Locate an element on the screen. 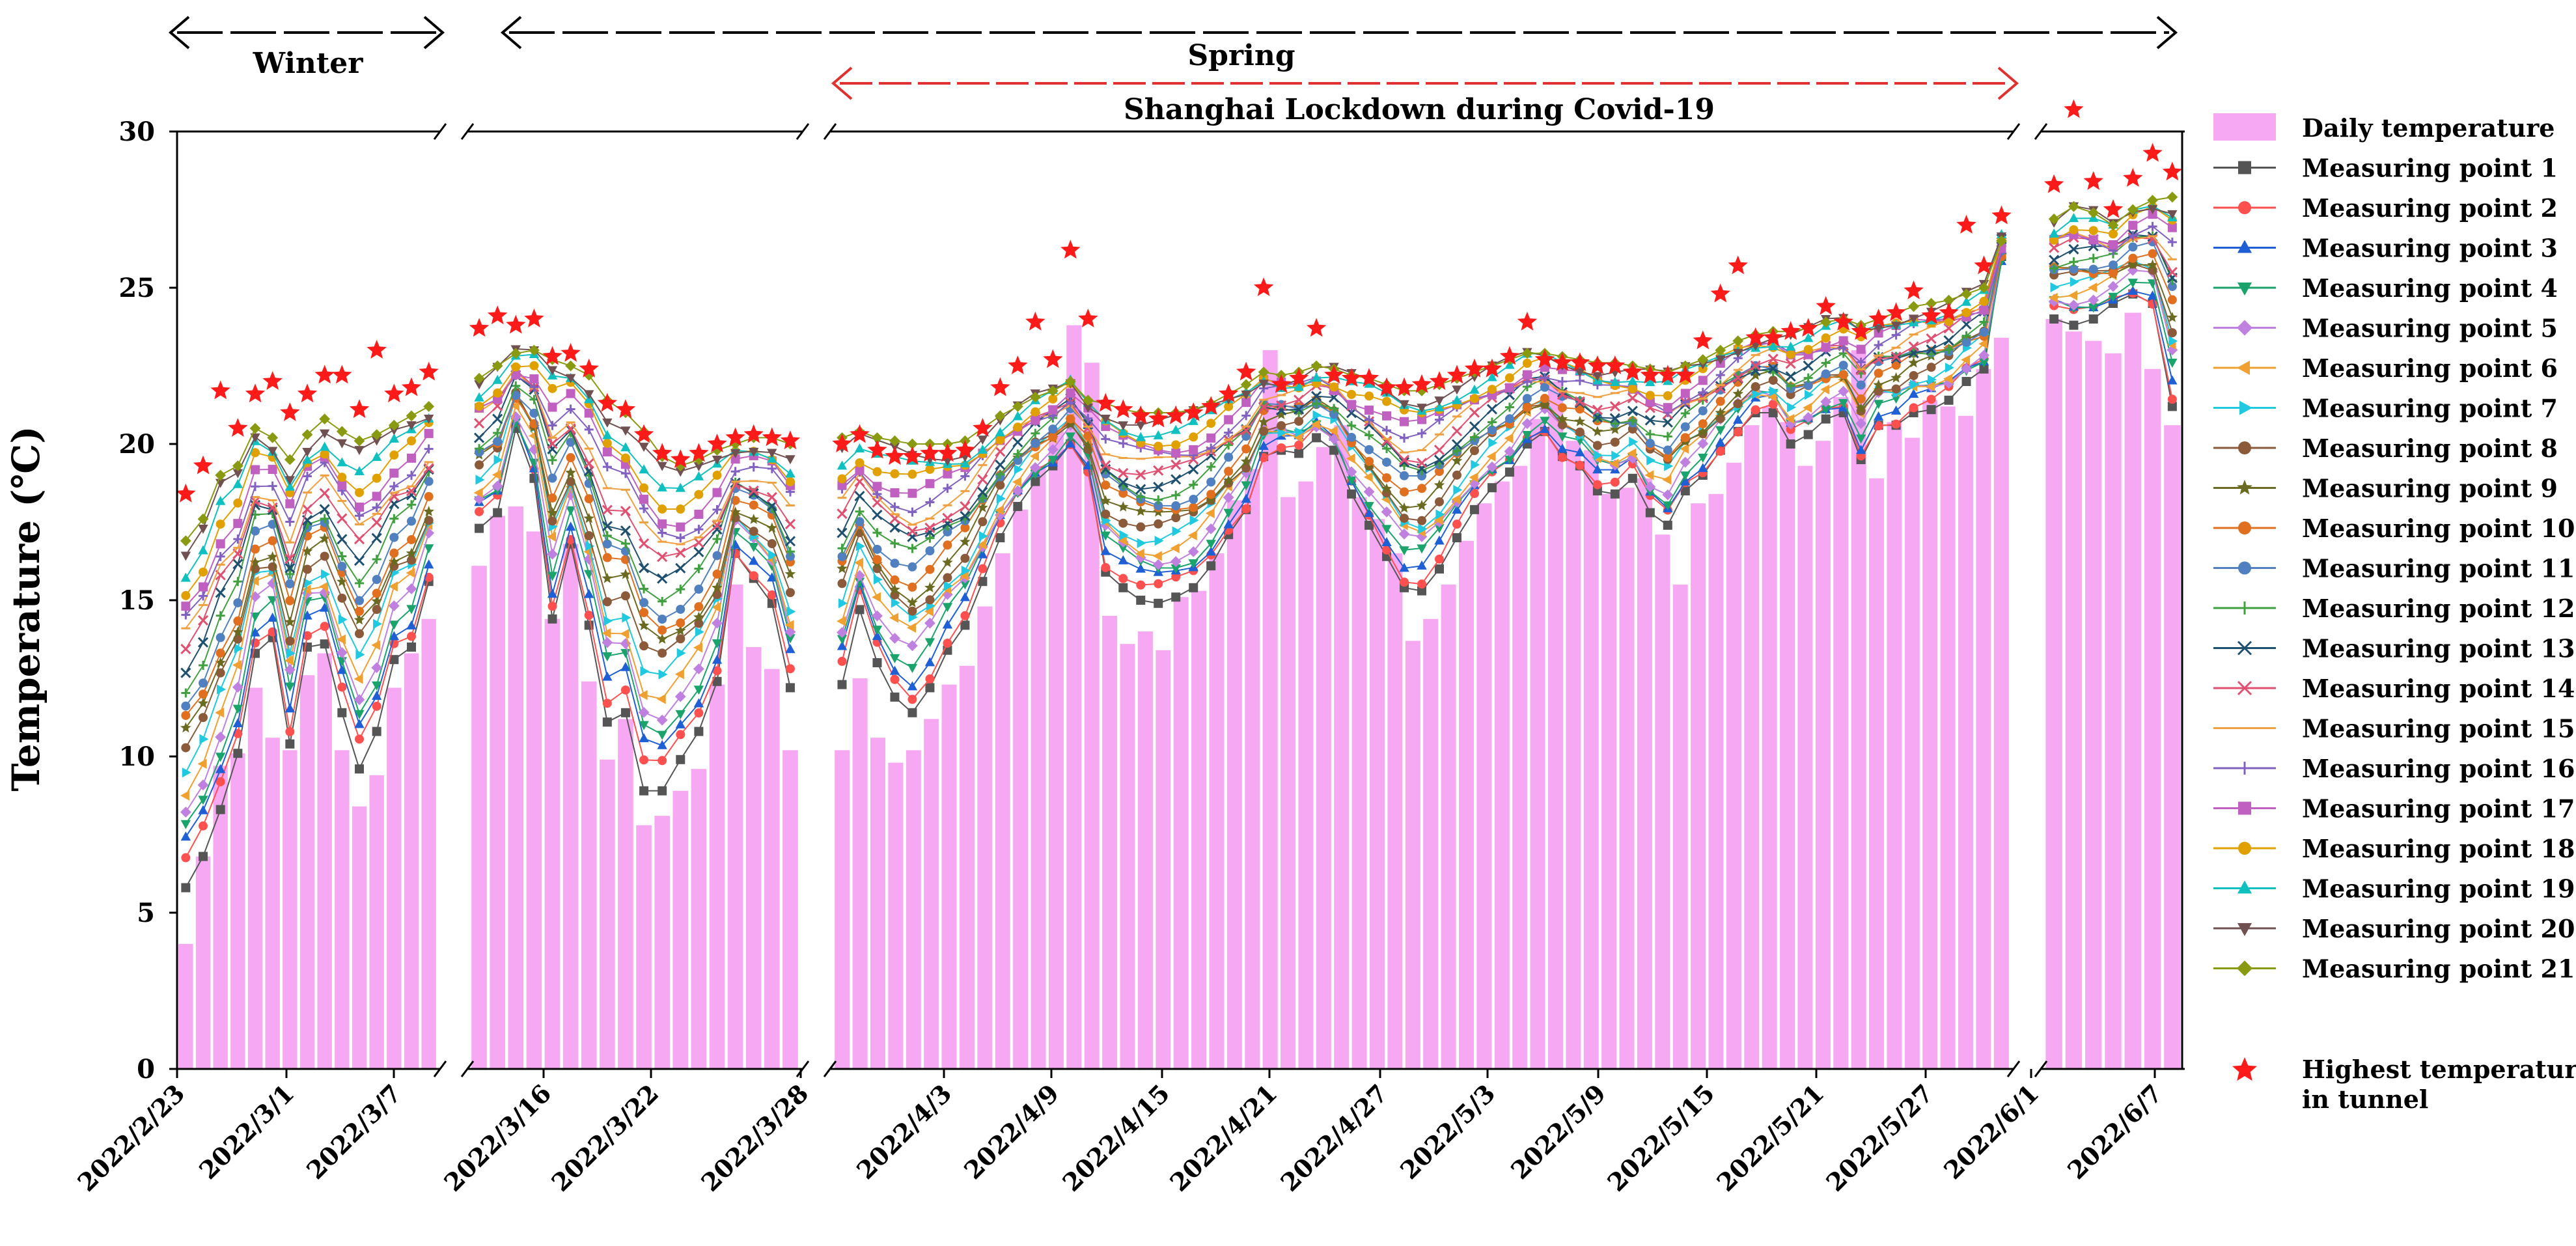 Image resolution: width=2576 pixels, height=1246 pixels. legend-item: Measuring point 19 is located at coordinates (2394, 889).